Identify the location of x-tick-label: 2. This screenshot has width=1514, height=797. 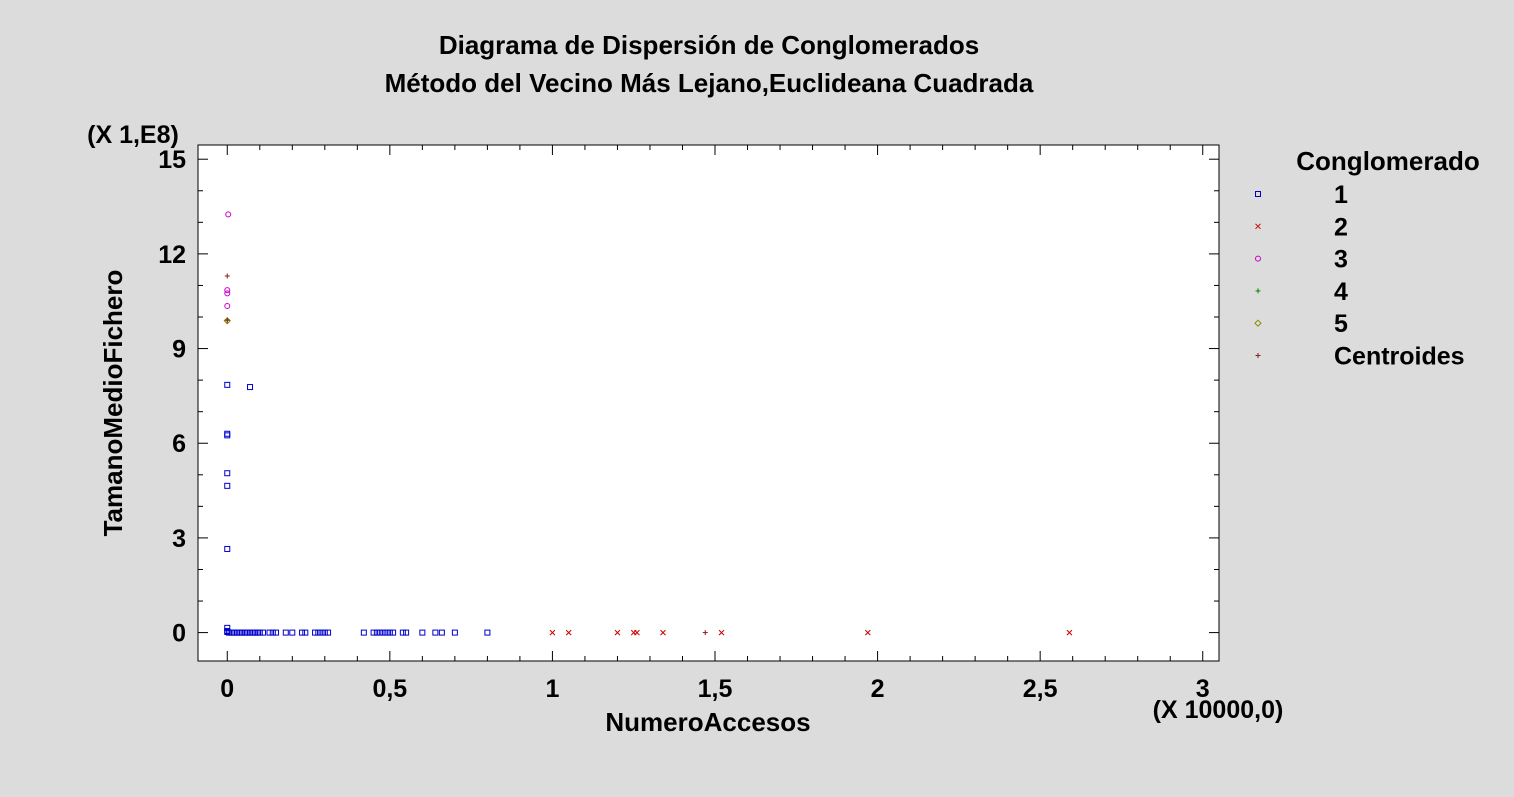
(878, 689).